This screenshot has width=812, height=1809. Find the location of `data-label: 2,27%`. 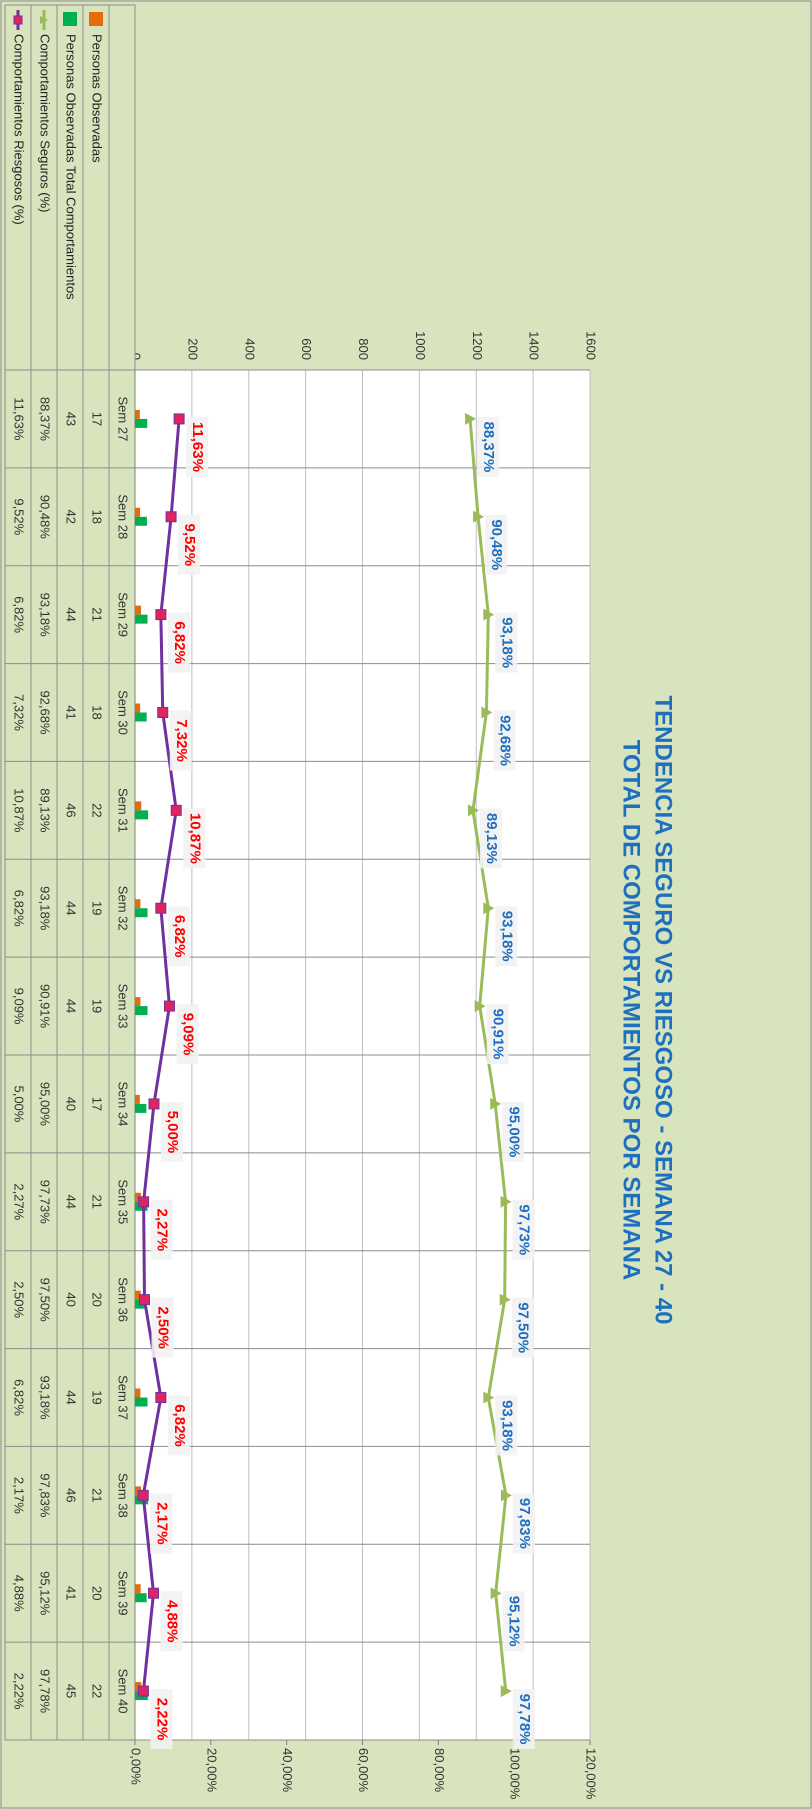

data-label: 2,27% is located at coordinates (162, 1230).